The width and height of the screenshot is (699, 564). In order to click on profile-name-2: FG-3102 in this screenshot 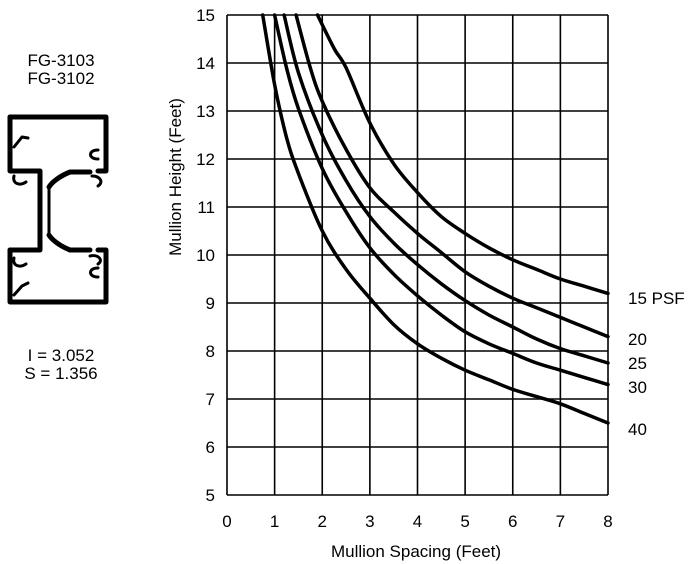, I will do `click(61, 78)`.